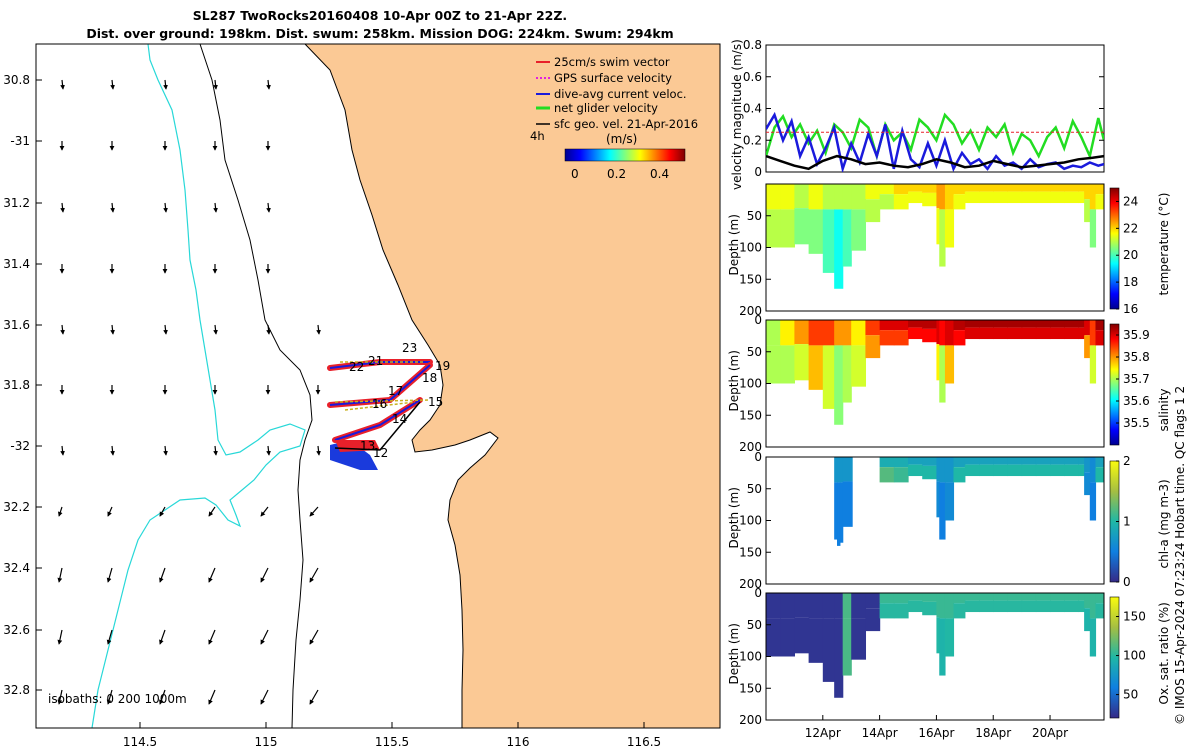 This screenshot has height=750, width=1200. Describe the element at coordinates (1127, 461) in the screenshot. I see `colorbar-tick-label: 2` at that location.